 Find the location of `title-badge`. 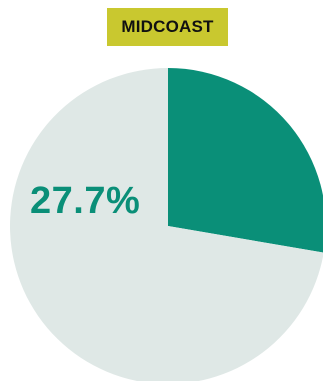

title-badge is located at coordinates (167, 27).